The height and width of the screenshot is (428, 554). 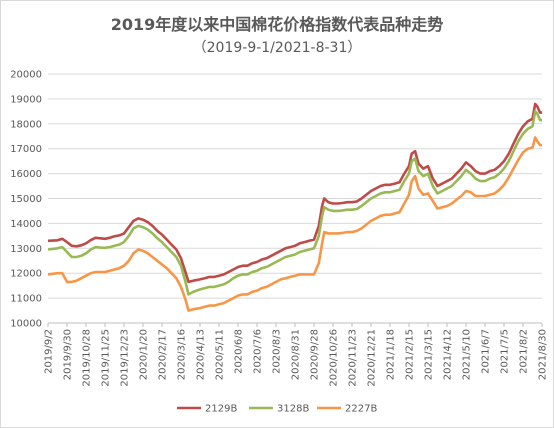 I want to click on x-tick-label: 2021/7/5, so click(x=505, y=351).